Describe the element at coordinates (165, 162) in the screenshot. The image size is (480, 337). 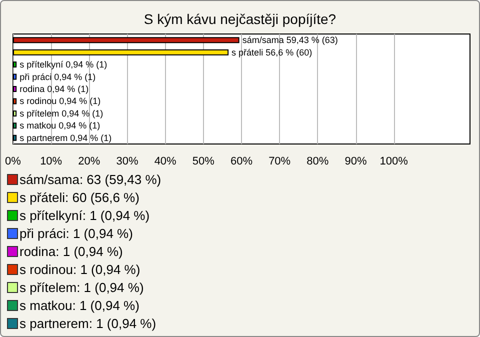
I see `x-tick-label: 40%` at that location.